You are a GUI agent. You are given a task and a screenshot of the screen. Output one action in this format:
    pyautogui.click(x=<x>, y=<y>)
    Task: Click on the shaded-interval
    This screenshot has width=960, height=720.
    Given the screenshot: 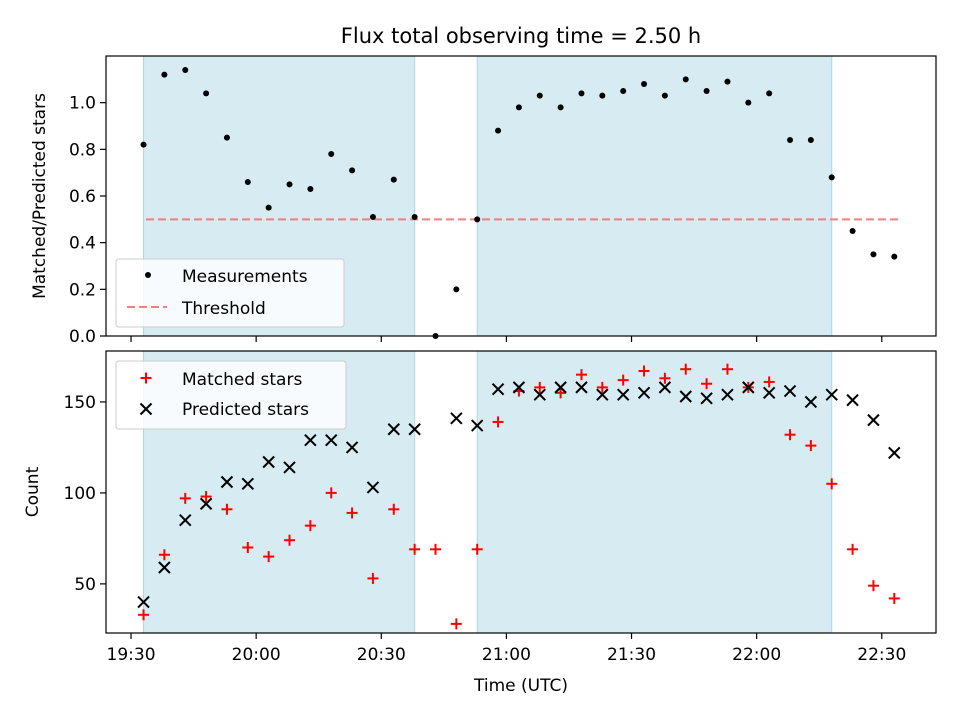 What is the action you would take?
    pyautogui.click(x=654, y=492)
    